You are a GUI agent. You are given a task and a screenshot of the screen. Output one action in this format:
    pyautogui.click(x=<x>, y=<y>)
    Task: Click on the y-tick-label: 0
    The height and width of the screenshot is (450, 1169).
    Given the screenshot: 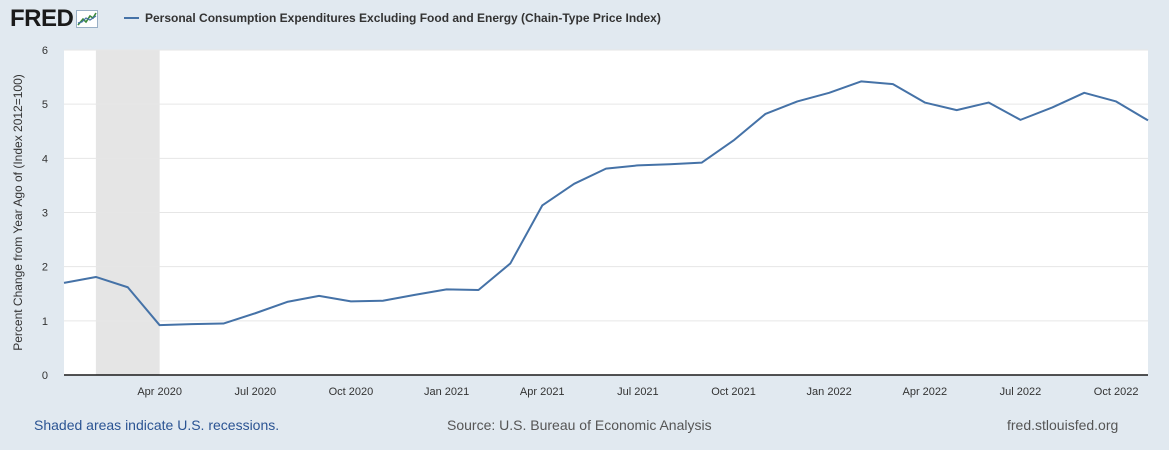 What is the action you would take?
    pyautogui.click(x=45, y=376)
    